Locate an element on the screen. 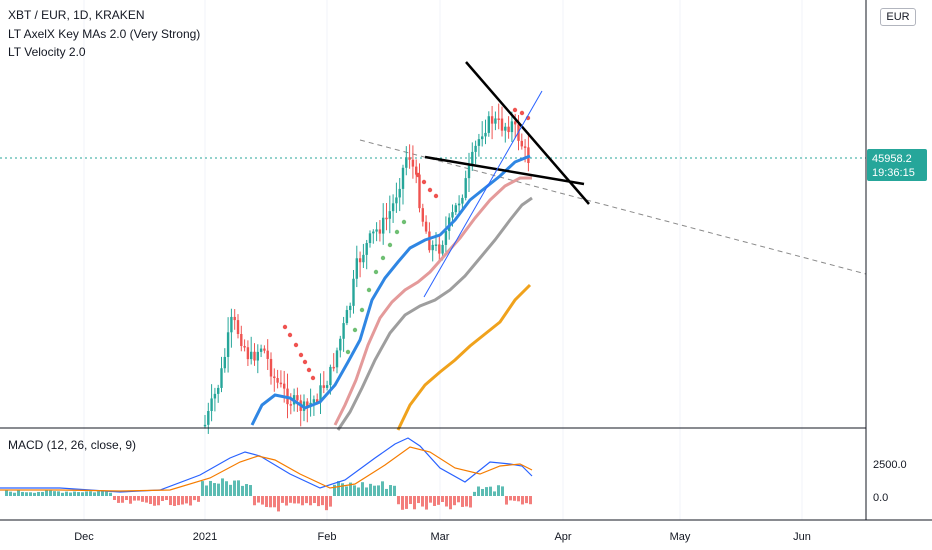  time-tick-label: Apr is located at coordinates (562, 537).